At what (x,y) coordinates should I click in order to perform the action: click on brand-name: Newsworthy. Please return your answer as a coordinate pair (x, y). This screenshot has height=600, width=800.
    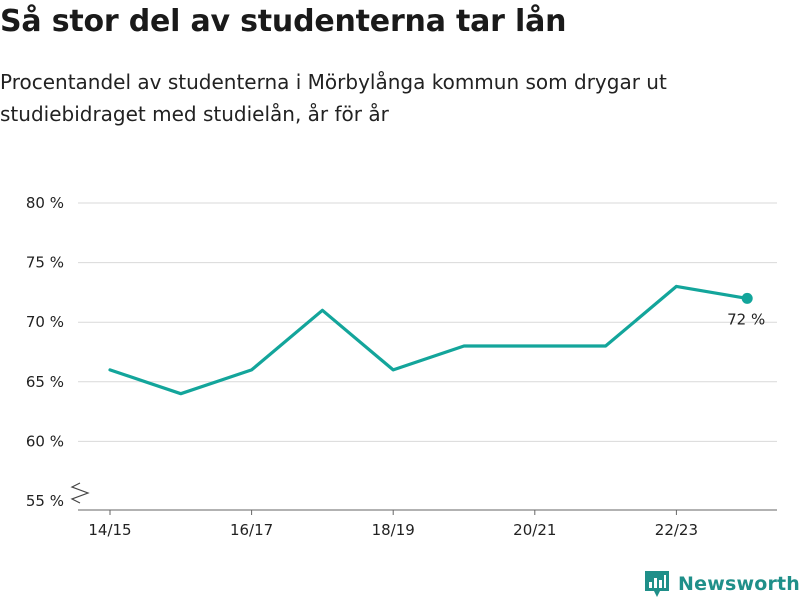
    Looking at the image, I should click on (739, 584).